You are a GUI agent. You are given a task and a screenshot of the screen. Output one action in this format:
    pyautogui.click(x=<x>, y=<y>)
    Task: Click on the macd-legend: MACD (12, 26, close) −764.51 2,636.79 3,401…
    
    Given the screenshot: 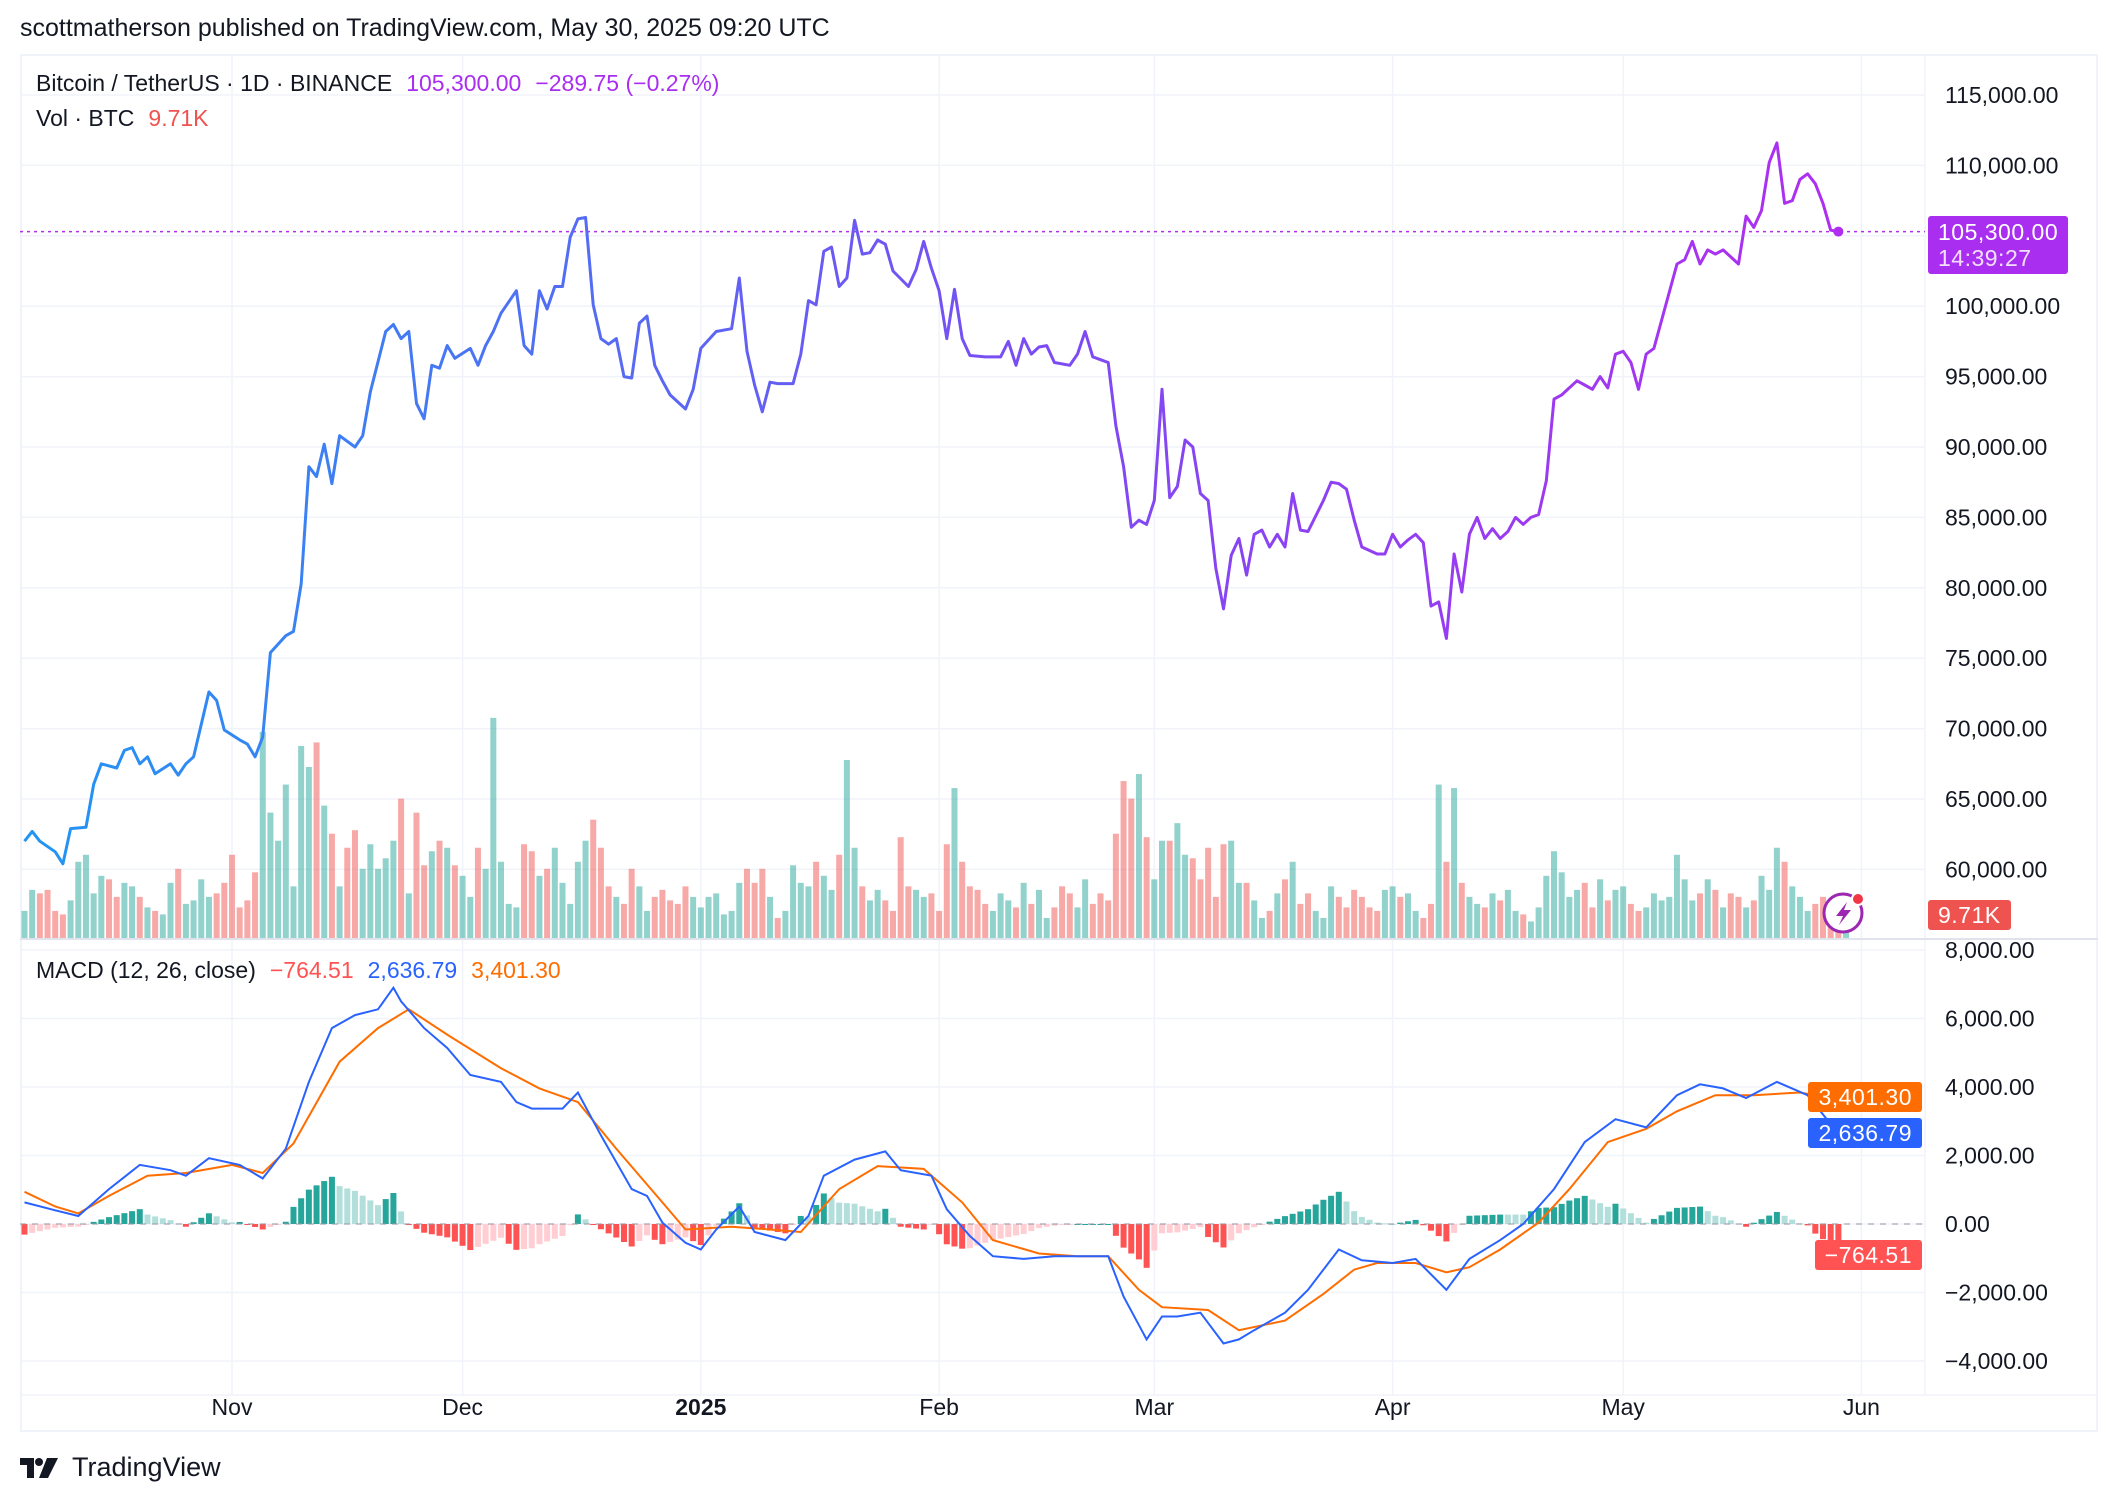 What is the action you would take?
    pyautogui.click(x=302, y=970)
    